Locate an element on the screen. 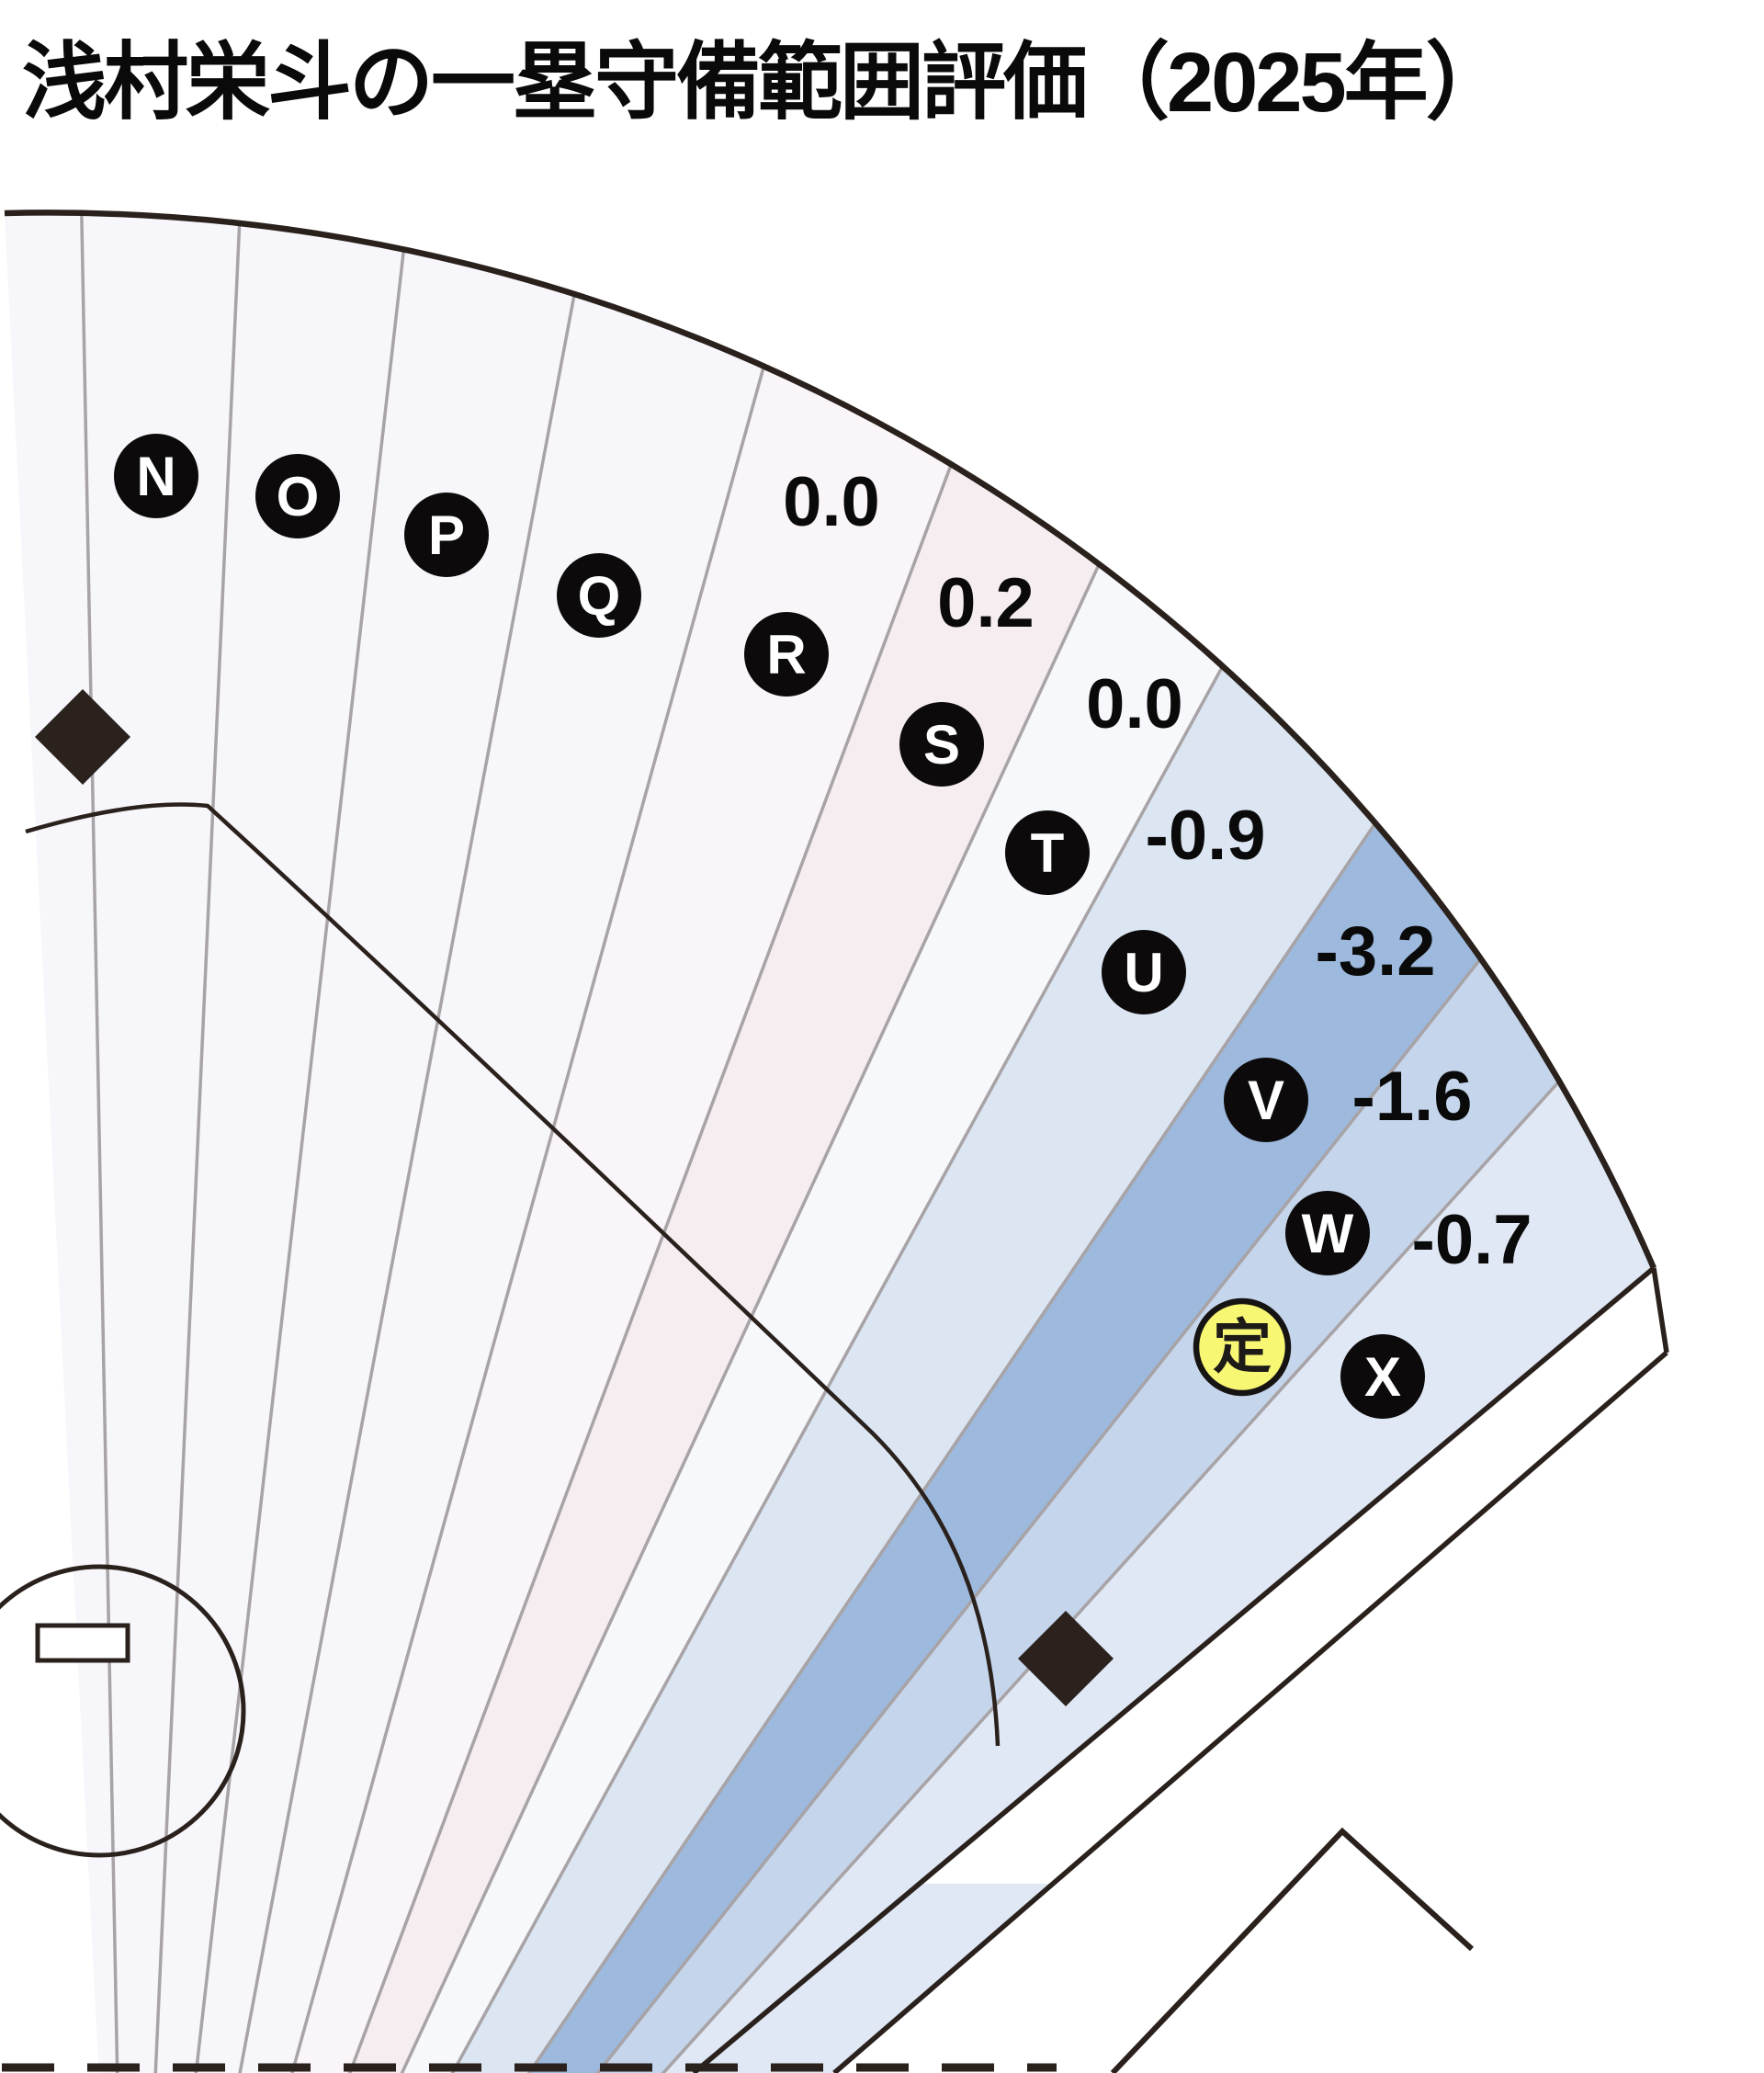  page-title: 浅村栄斗の一塁守備範囲評価（2025年） is located at coordinates (766, 83).